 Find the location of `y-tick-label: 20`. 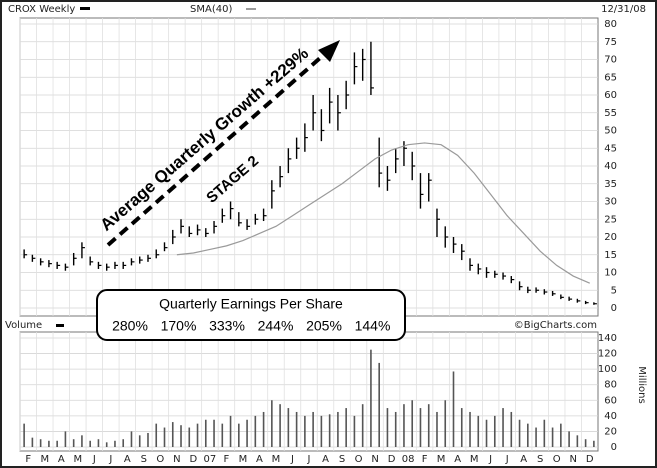

y-tick-label: 20 is located at coordinates (610, 431).